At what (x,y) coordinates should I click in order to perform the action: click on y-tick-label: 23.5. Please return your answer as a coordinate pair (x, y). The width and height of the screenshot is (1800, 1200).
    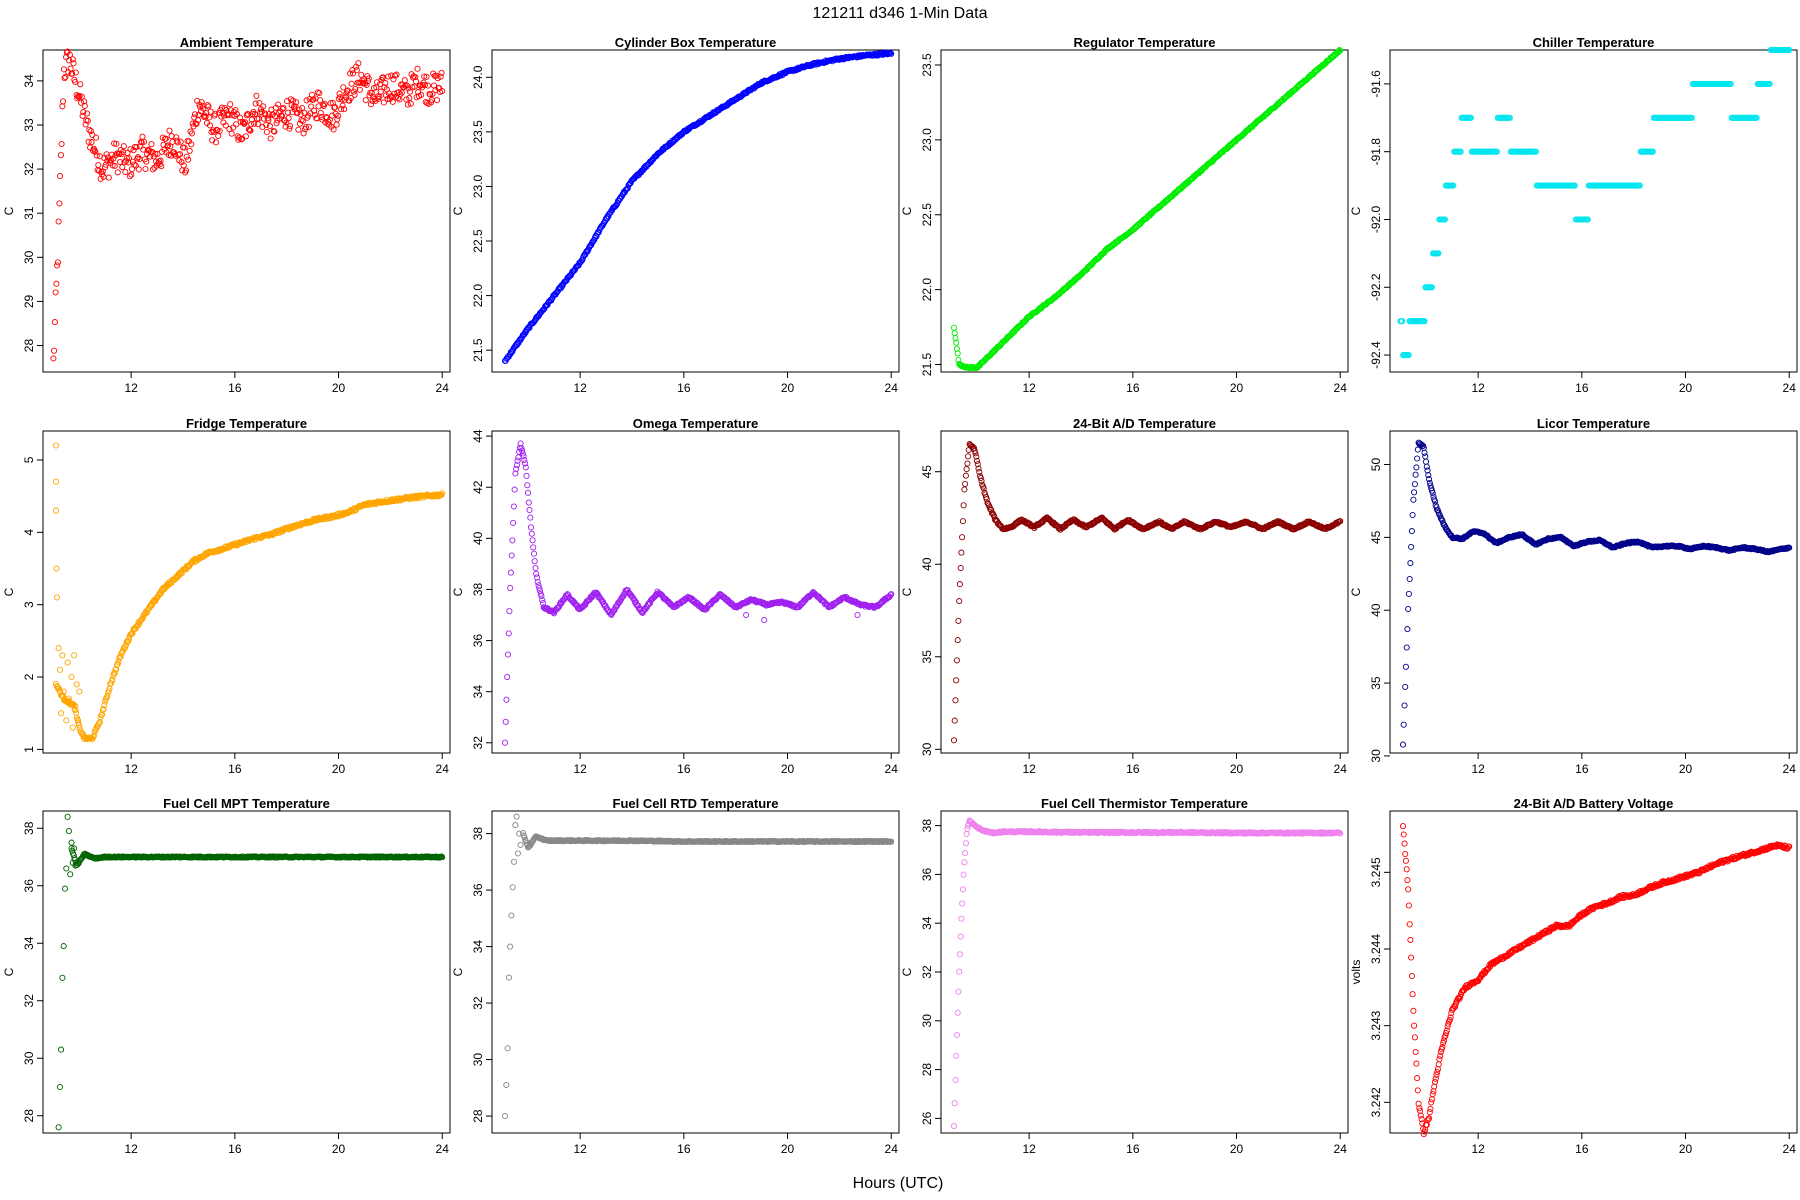
    Looking at the image, I should click on (927, 65).